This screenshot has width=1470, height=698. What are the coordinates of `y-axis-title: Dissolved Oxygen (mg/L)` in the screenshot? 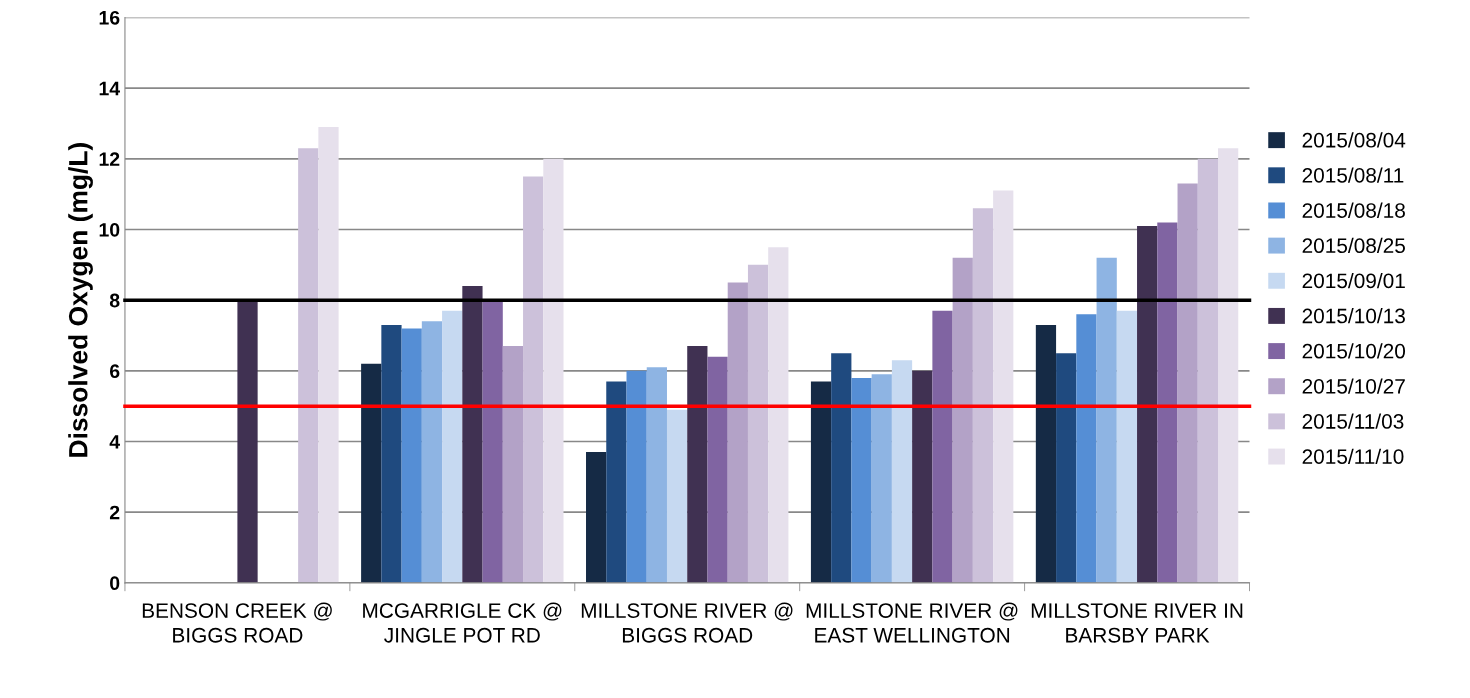 It's located at (80, 300).